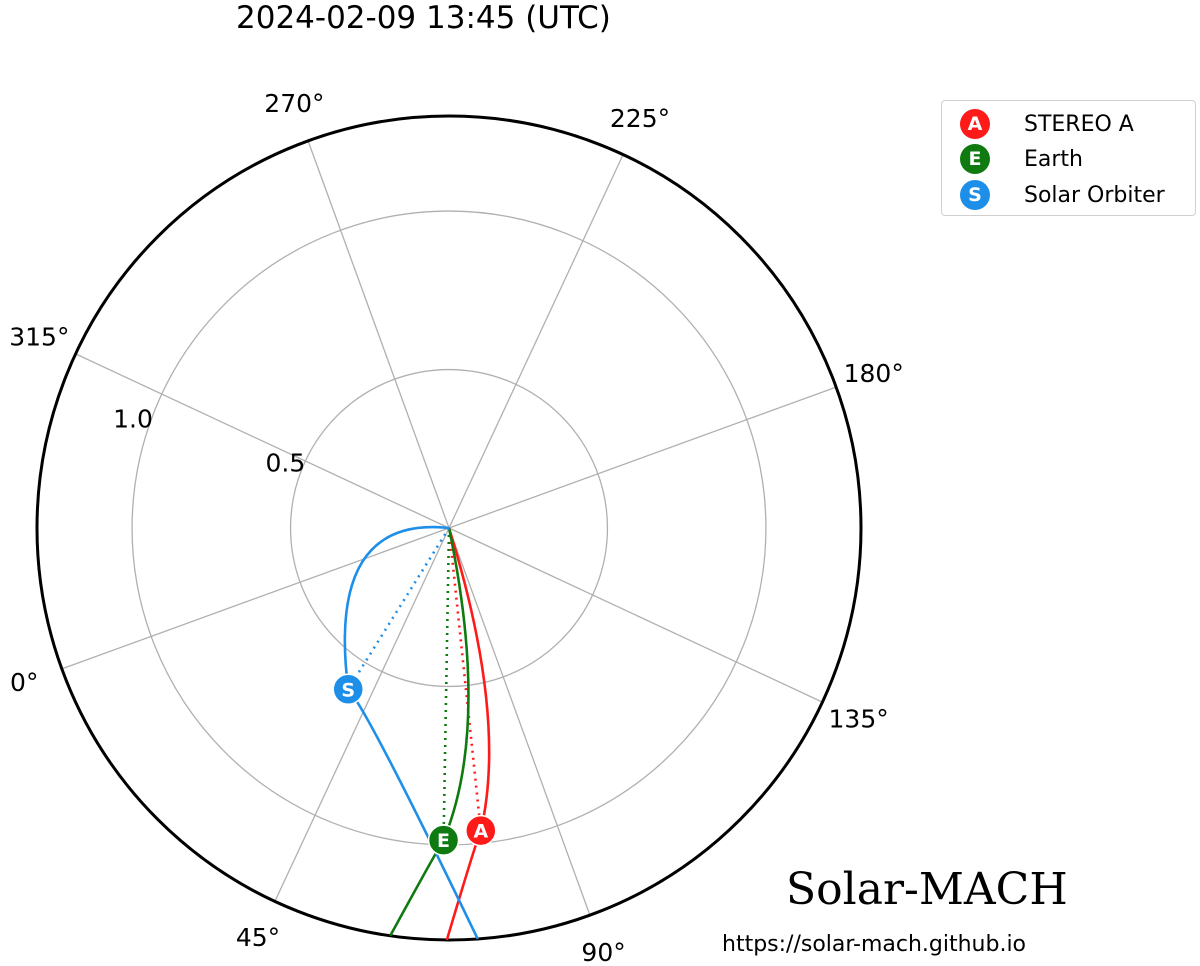 The image size is (1200, 966). I want to click on angular-tick-label-6: 270°, so click(294, 103).